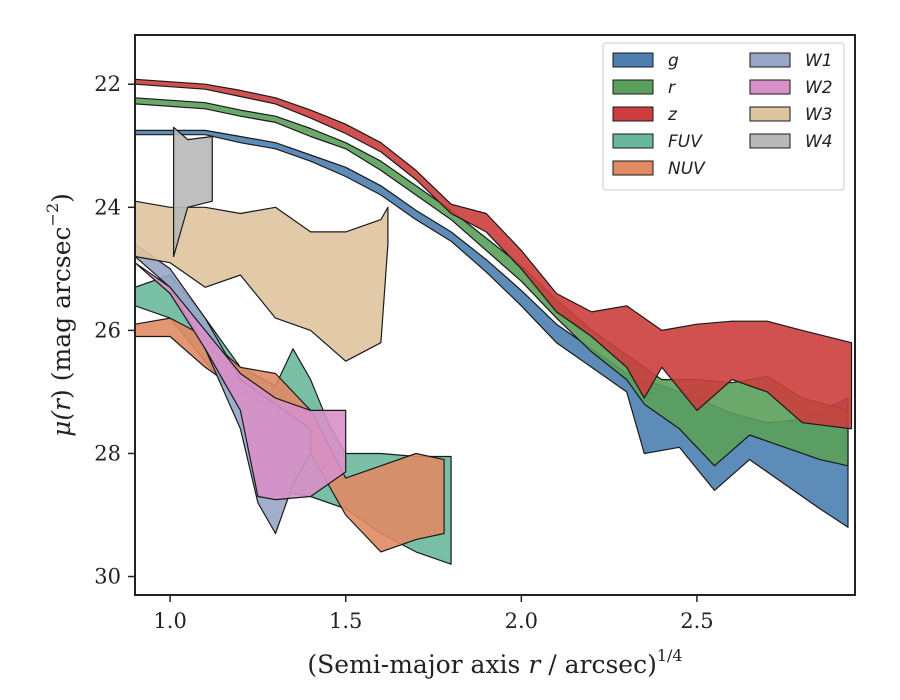  What do you see at coordinates (723, 116) in the screenshot?
I see `legend: grz FUV NUV W1 W2 W3 W4` at bounding box center [723, 116].